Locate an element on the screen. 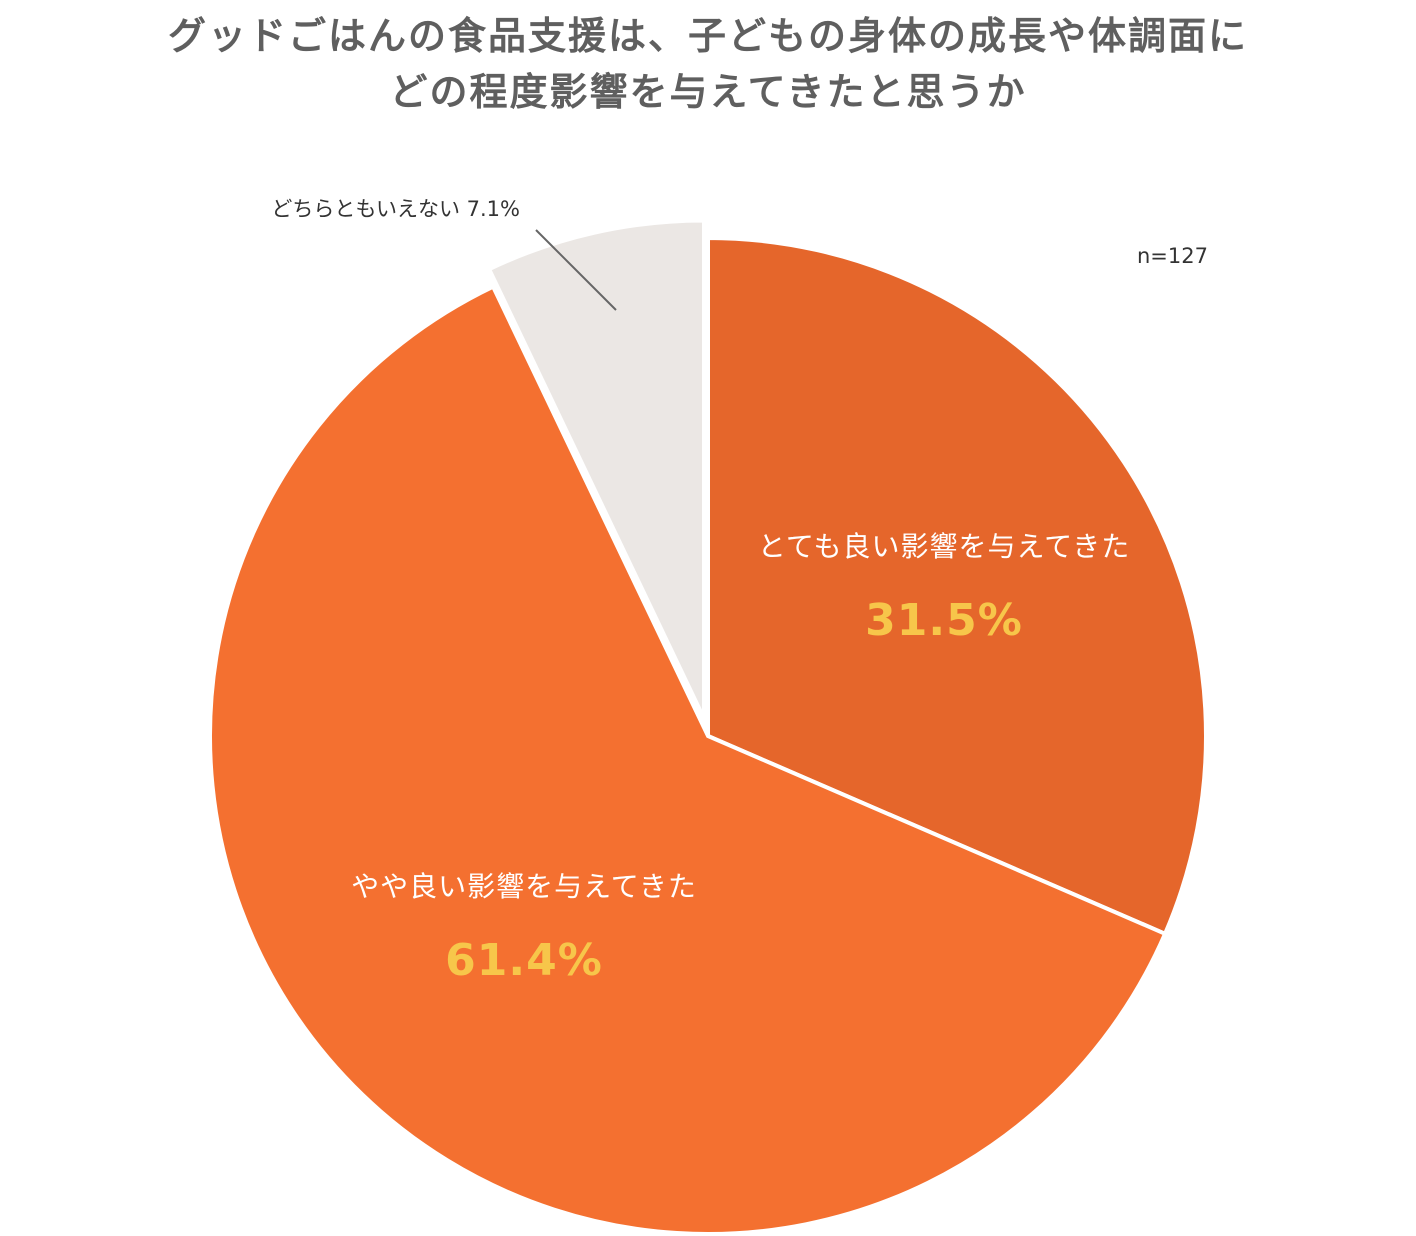 The height and width of the screenshot is (1236, 1416). pie-slice-neutral is located at coordinates (596, 469).